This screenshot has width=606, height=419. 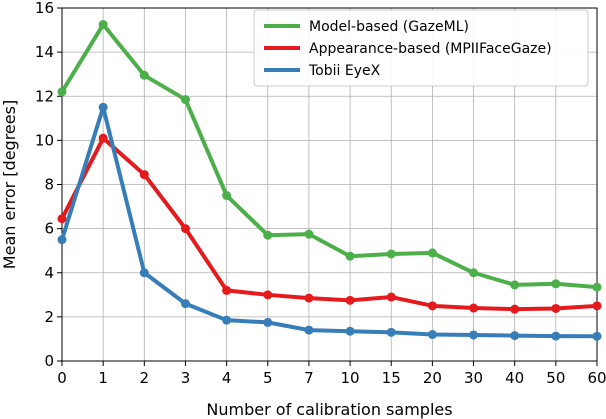 I want to click on x-tick-label: 60, so click(x=596, y=378).